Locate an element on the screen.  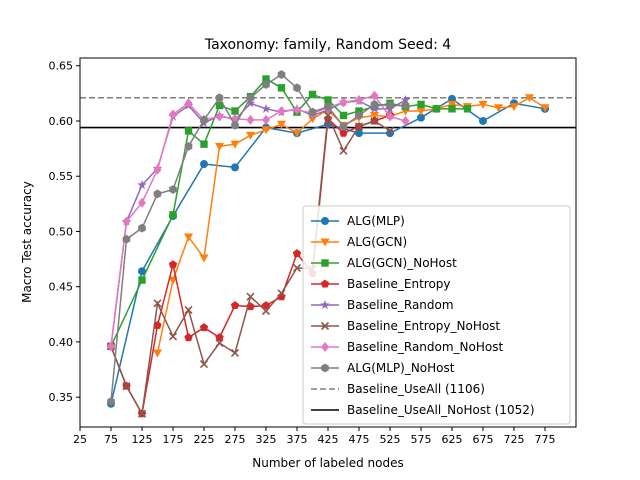
x-tick-label: 675 is located at coordinates (483, 439).